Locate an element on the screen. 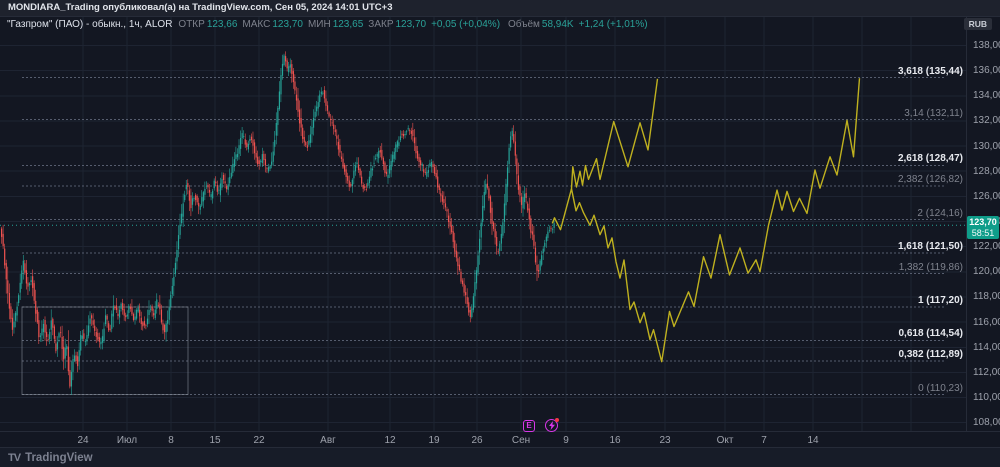 The width and height of the screenshot is (1000, 467). price-tick-label: 130,00 is located at coordinates (986, 146).